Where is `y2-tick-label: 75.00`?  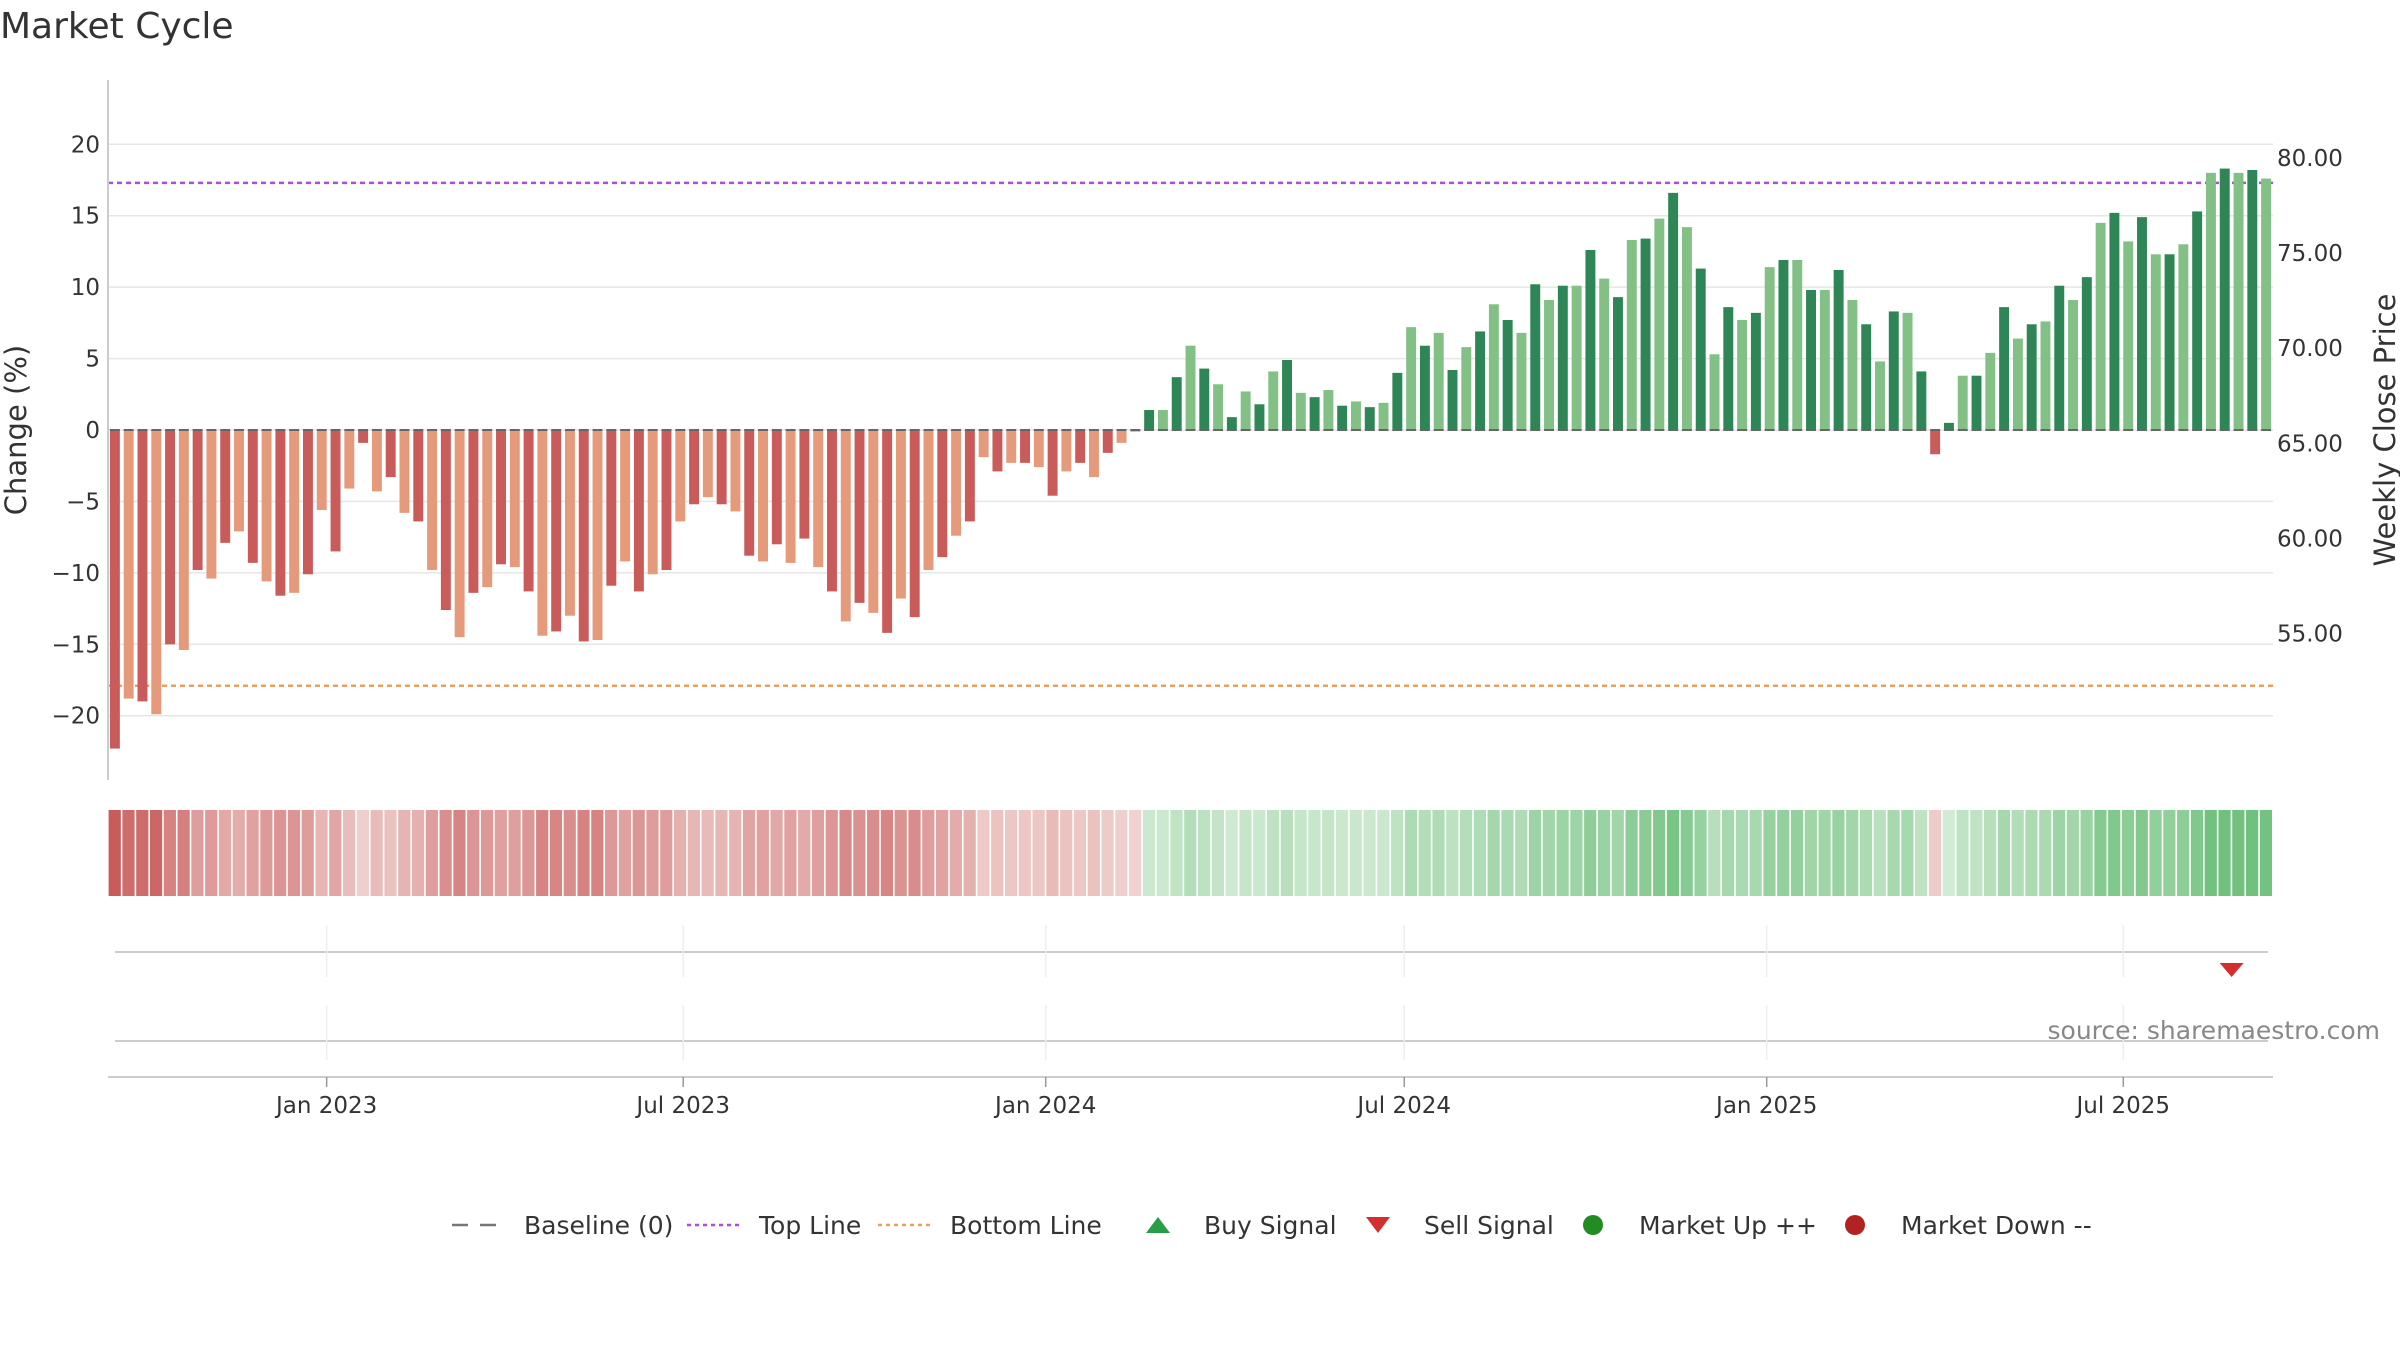
y2-tick-label: 75.00 is located at coordinates (2310, 254).